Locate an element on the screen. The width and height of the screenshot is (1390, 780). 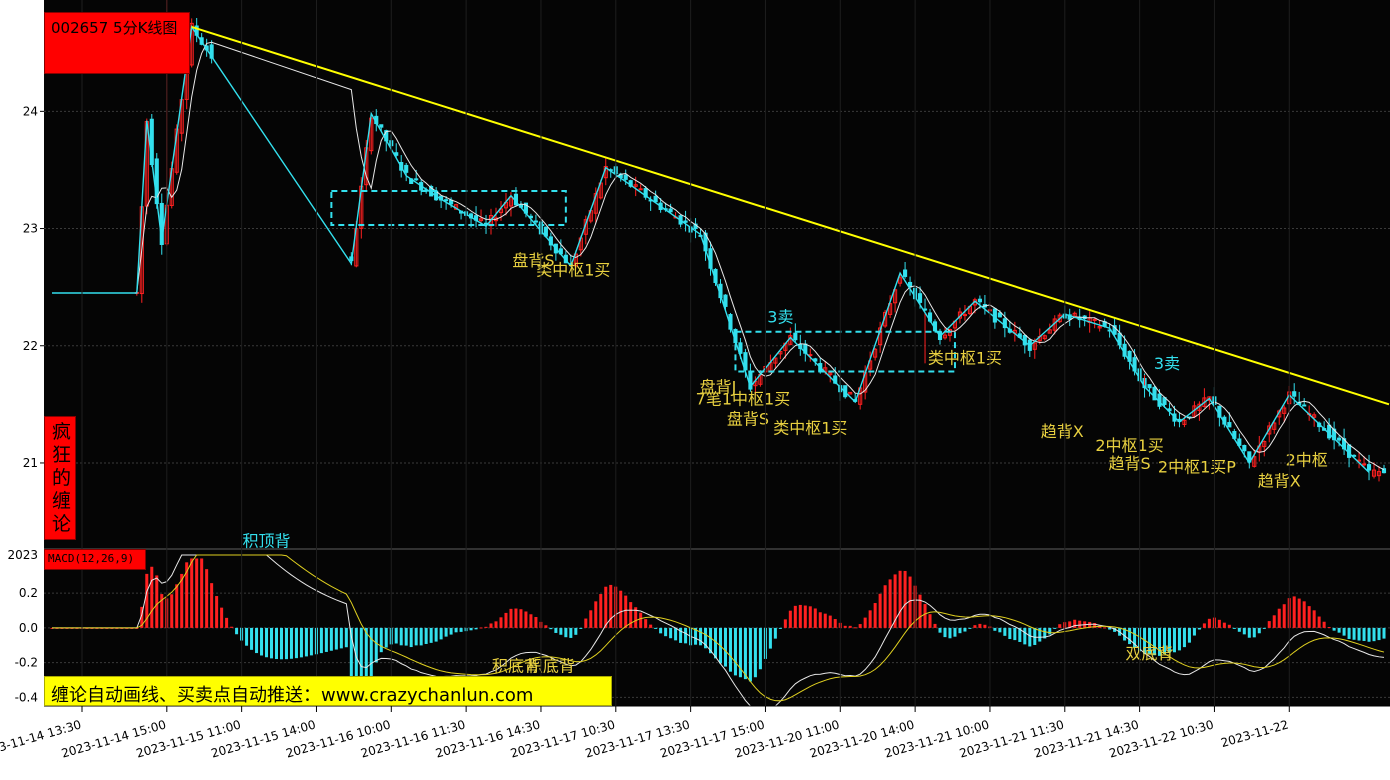
zhongshu-box is located at coordinates (448, 208).